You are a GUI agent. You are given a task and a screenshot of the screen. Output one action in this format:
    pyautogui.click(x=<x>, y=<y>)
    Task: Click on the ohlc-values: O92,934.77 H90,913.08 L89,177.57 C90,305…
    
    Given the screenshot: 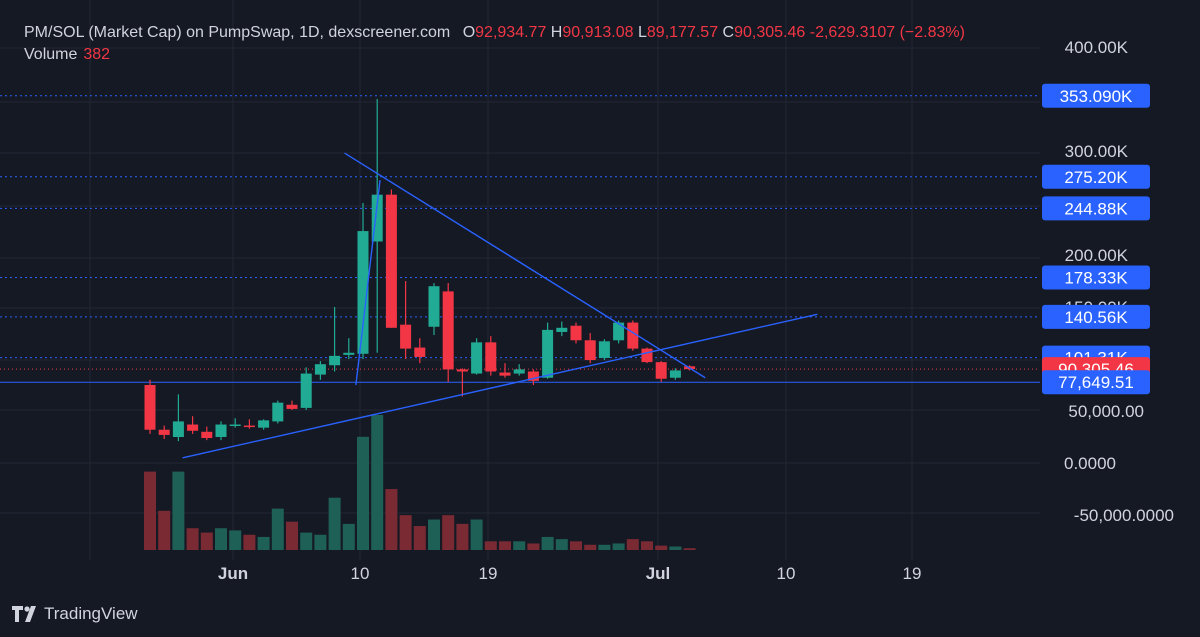 What is the action you would take?
    pyautogui.click(x=714, y=32)
    